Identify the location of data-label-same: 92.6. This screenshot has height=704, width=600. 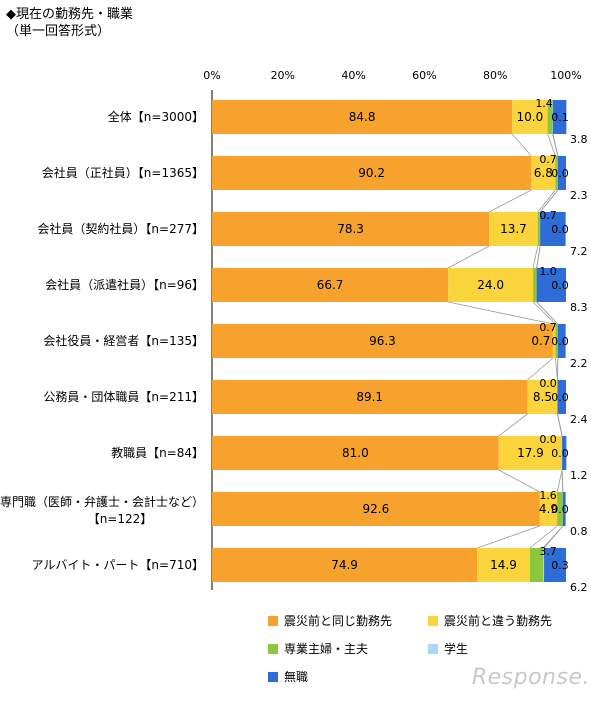
(376, 509).